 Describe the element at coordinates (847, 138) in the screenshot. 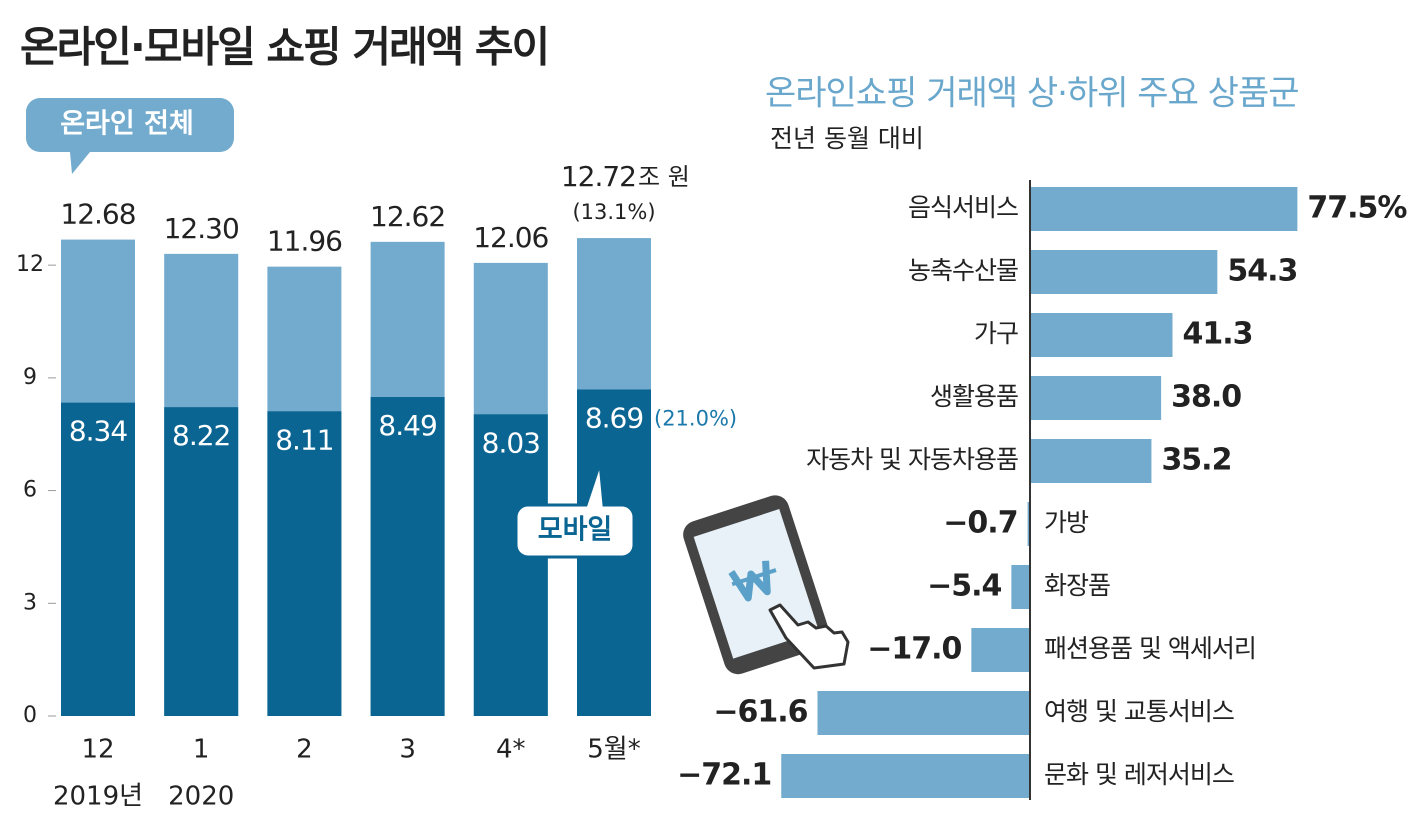

I see `chart-subtitle: 전년 동월 대비` at that location.